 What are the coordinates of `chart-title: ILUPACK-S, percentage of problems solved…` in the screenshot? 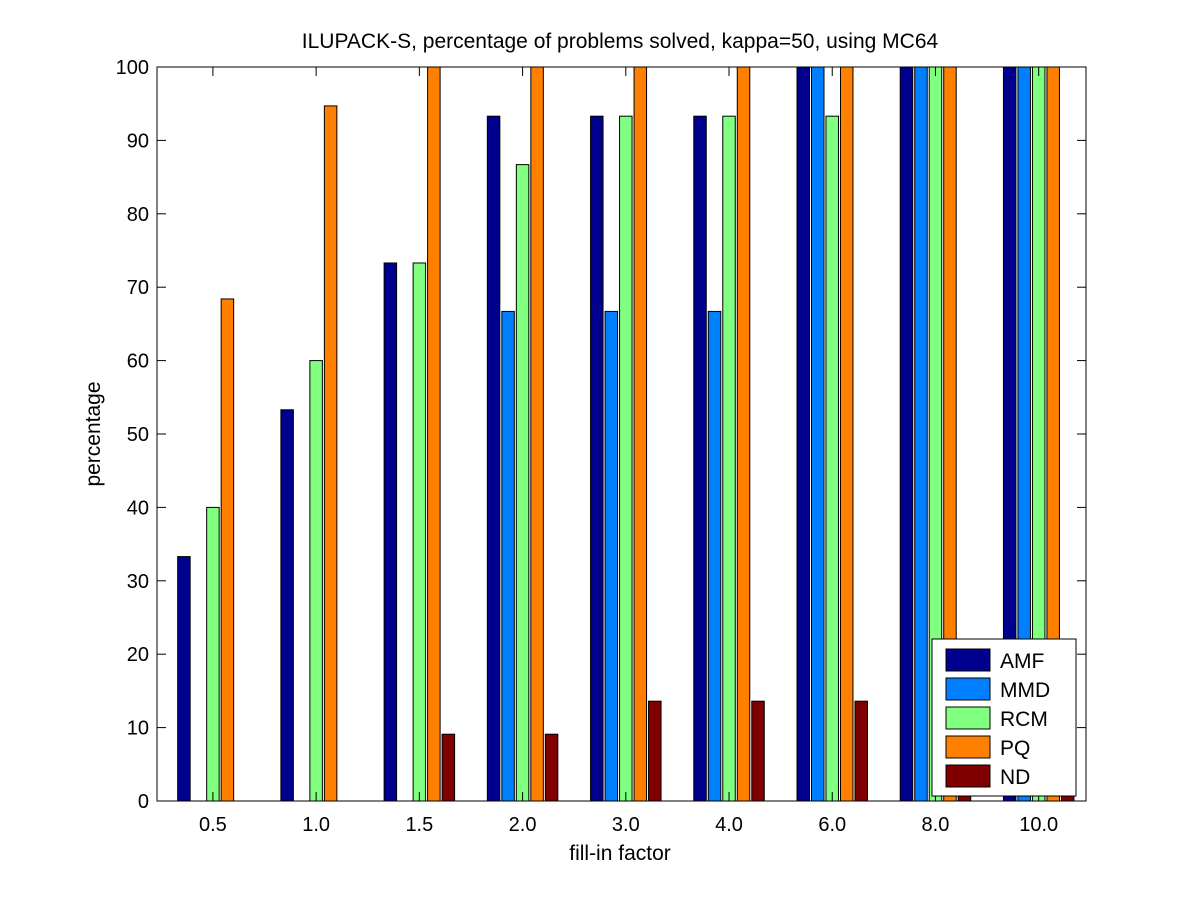 It's located at (620, 41).